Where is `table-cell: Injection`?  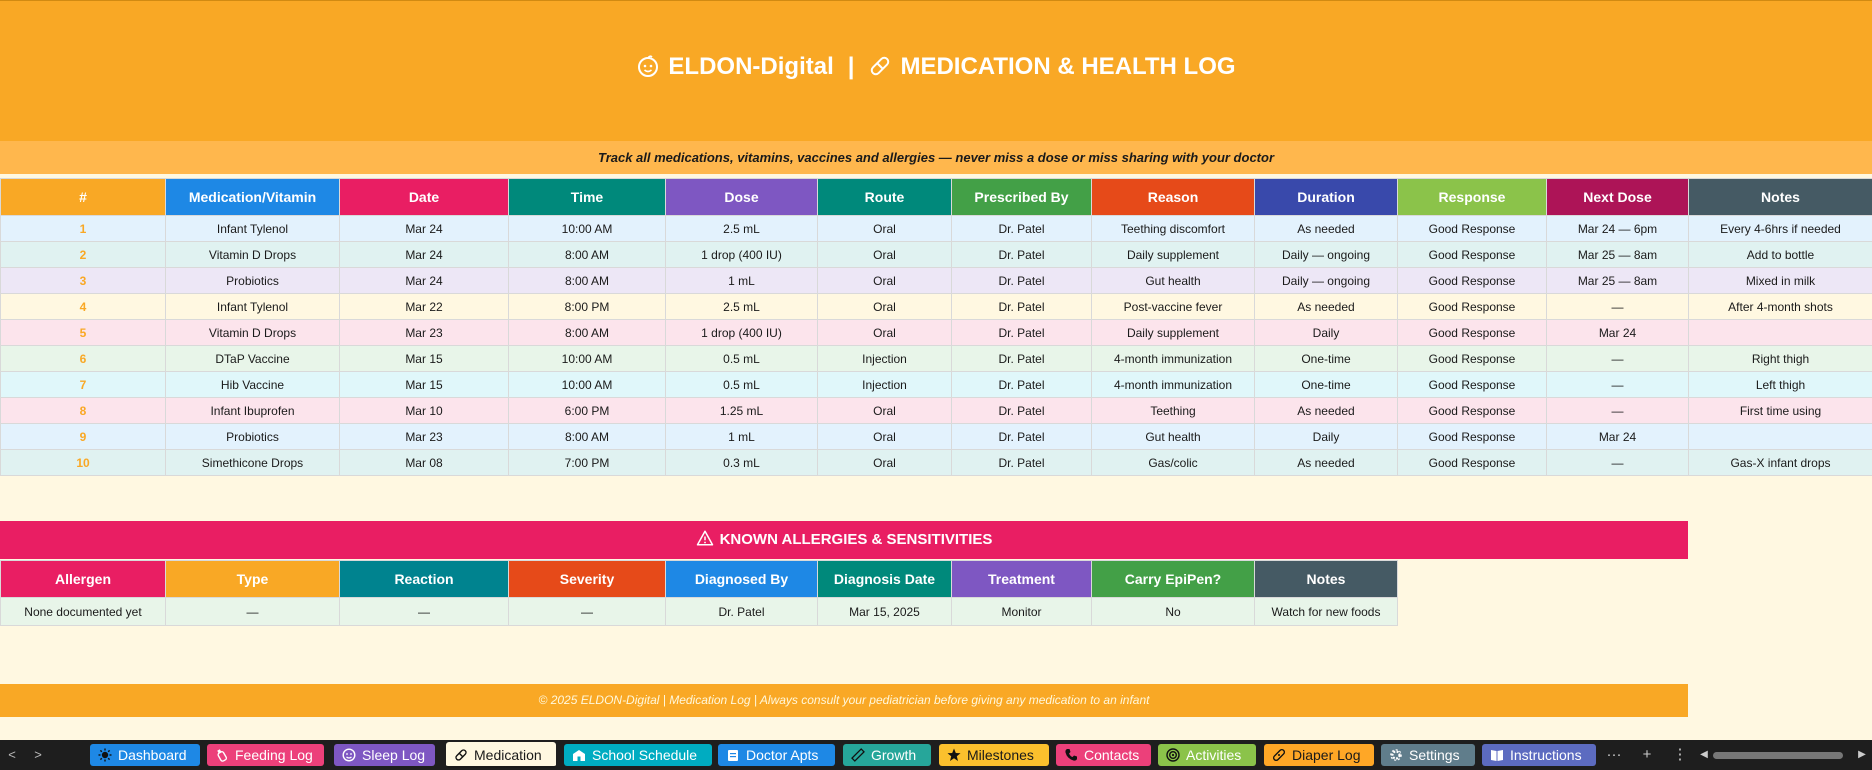 table-cell: Injection is located at coordinates (884, 358).